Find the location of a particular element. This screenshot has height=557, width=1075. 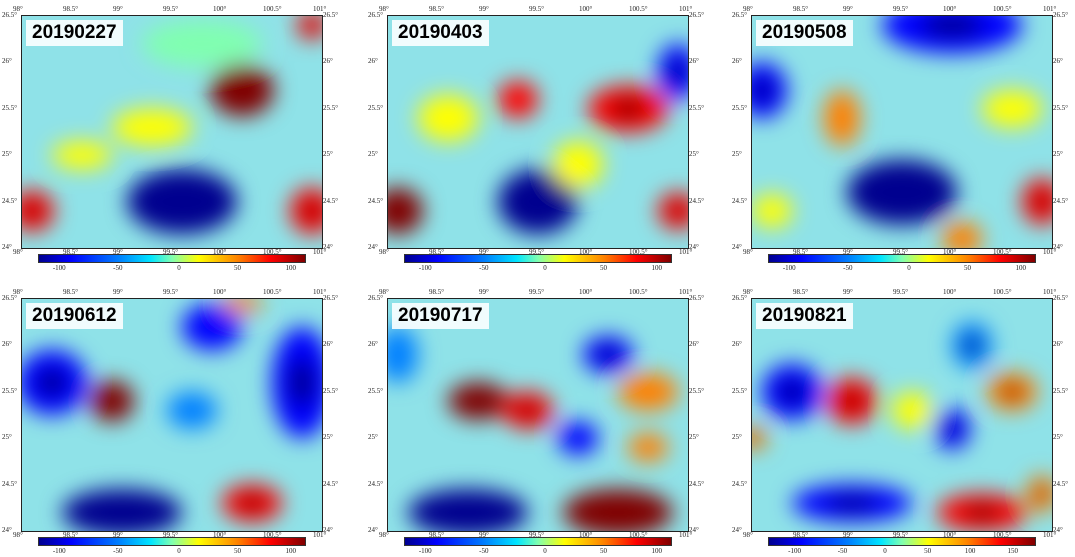

colorbar-tick-label: -100 is located at coordinates (425, 268).